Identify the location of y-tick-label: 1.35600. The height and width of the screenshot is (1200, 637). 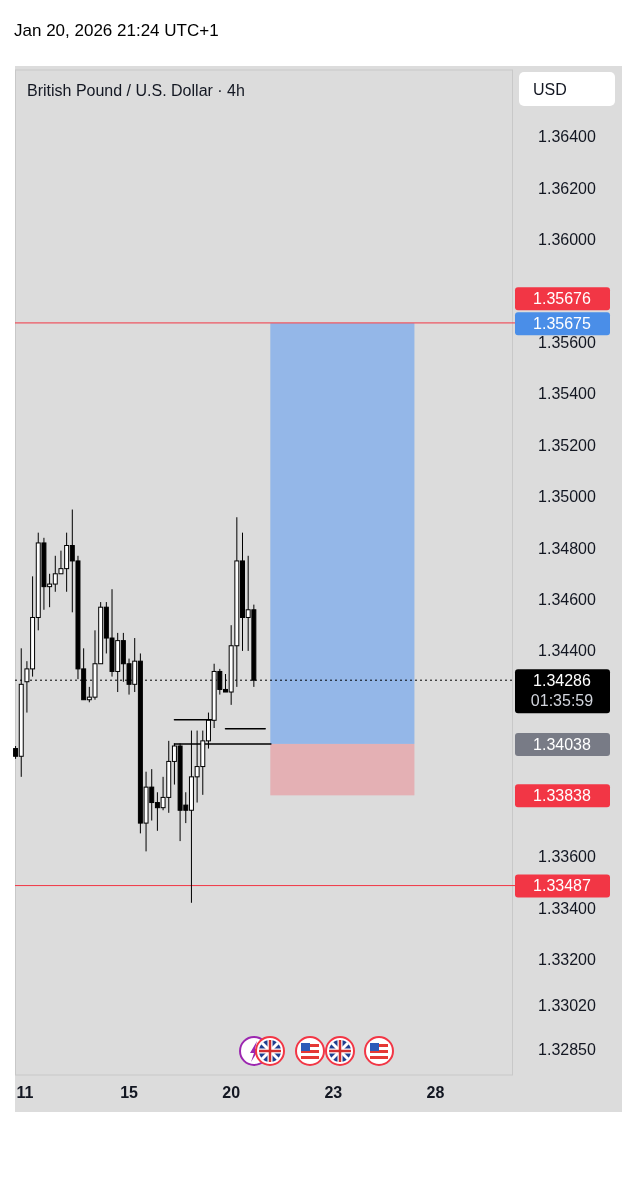
(567, 343).